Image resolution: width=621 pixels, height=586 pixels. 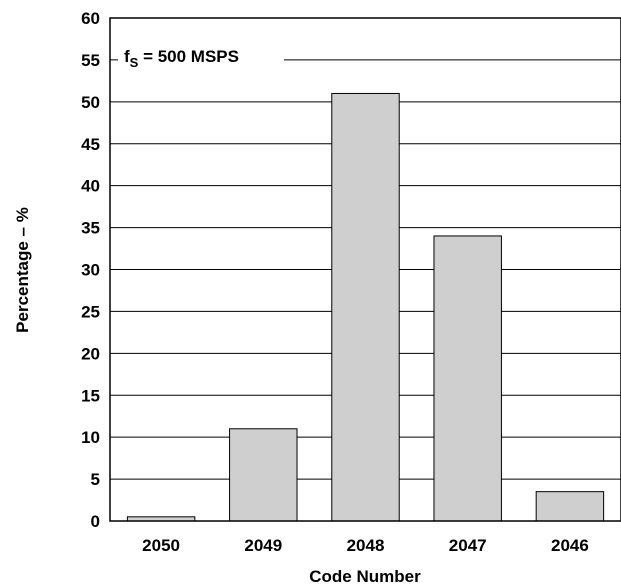 What do you see at coordinates (161, 545) in the screenshot?
I see `x-tick-label-2050: 2050` at bounding box center [161, 545].